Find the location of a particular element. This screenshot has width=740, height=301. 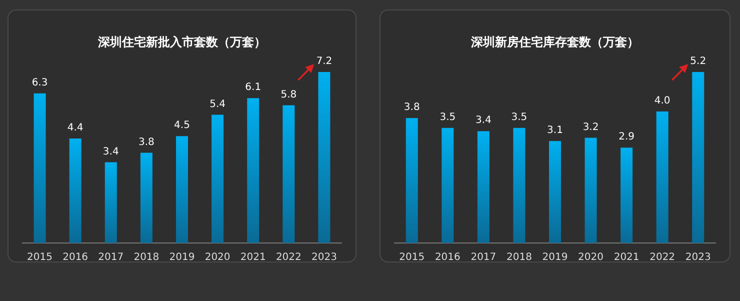

data-label: 6.3 is located at coordinates (40, 82).